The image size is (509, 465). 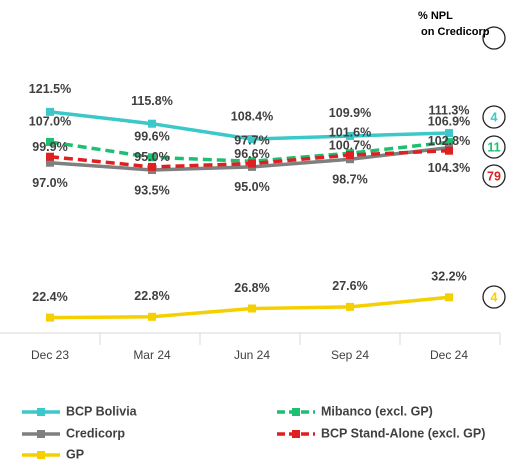 What do you see at coordinates (448, 277) in the screenshot?
I see `data-label: 32.2%` at bounding box center [448, 277].